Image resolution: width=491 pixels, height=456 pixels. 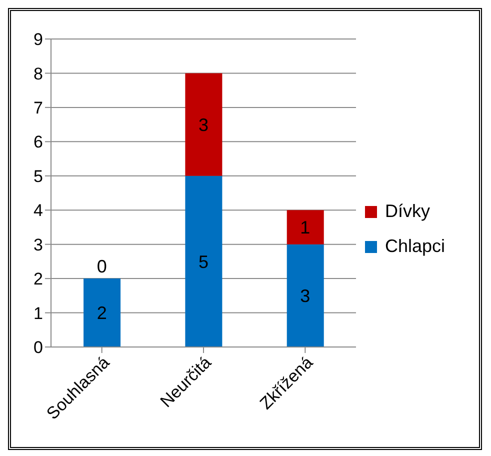 What do you see at coordinates (38, 74) in the screenshot?
I see `y-tick-label: 8` at bounding box center [38, 74].